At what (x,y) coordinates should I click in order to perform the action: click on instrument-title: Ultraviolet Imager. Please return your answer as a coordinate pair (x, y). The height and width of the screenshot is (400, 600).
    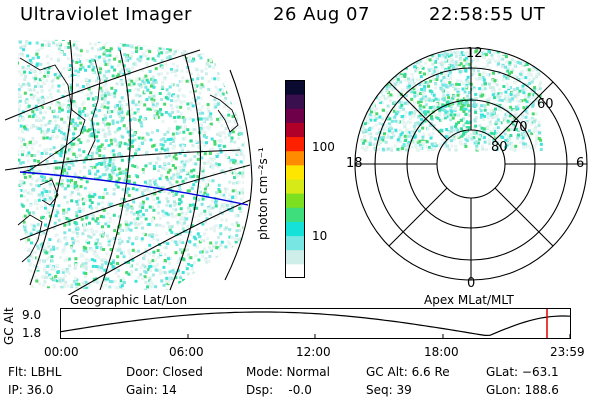
    Looking at the image, I should click on (106, 14).